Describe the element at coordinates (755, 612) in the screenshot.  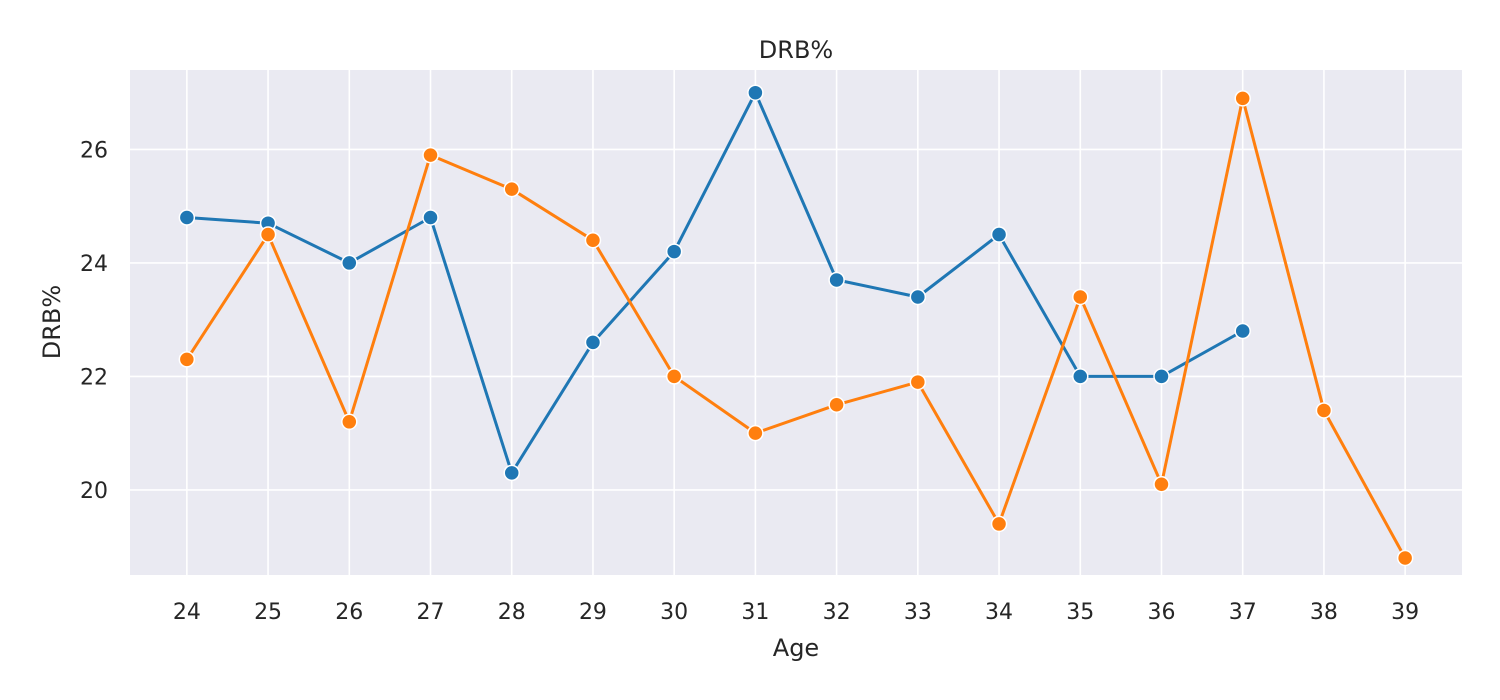
I see `x-tick-label: 31` at that location.